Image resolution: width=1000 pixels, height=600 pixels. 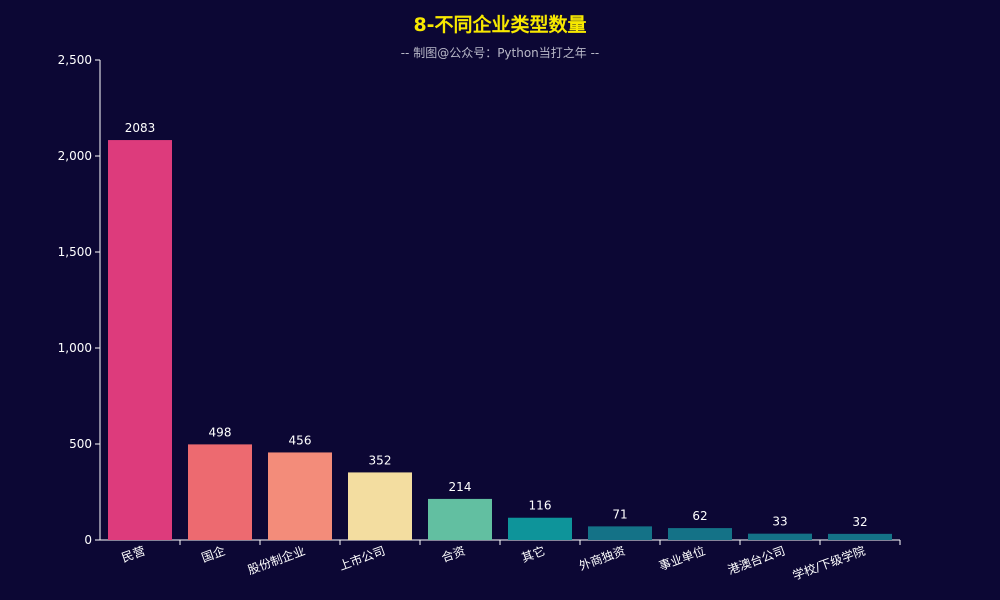 I want to click on bar-value-label: 62, so click(x=699, y=516).